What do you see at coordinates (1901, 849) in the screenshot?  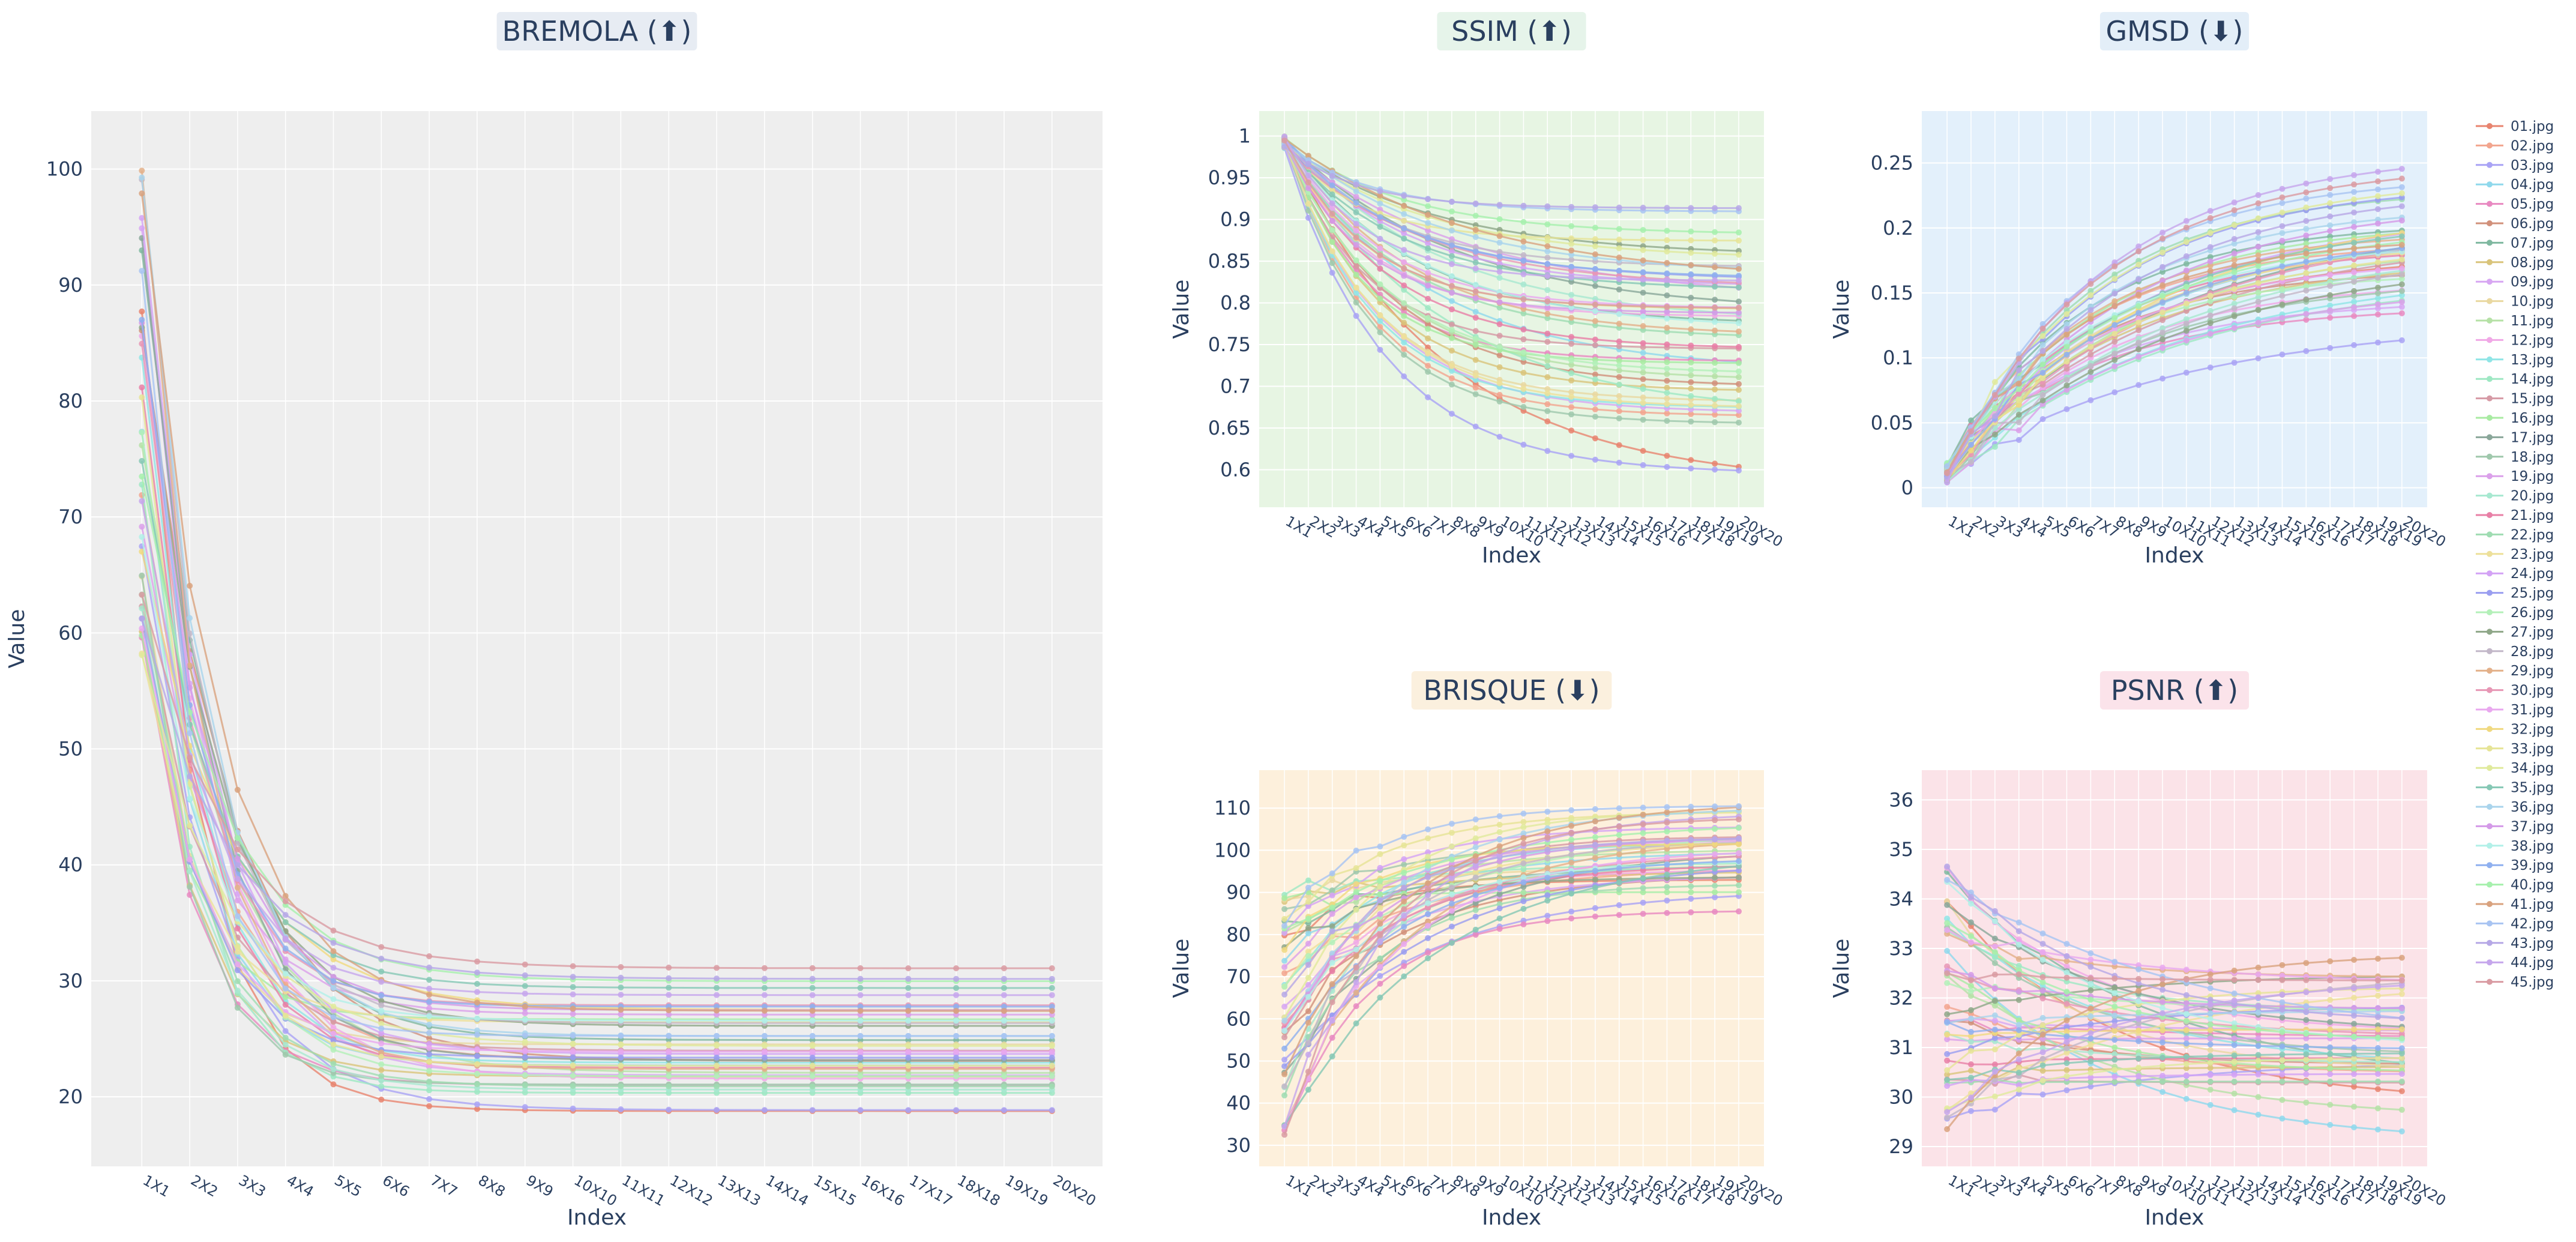 I see `y-tick-label: 35` at bounding box center [1901, 849].